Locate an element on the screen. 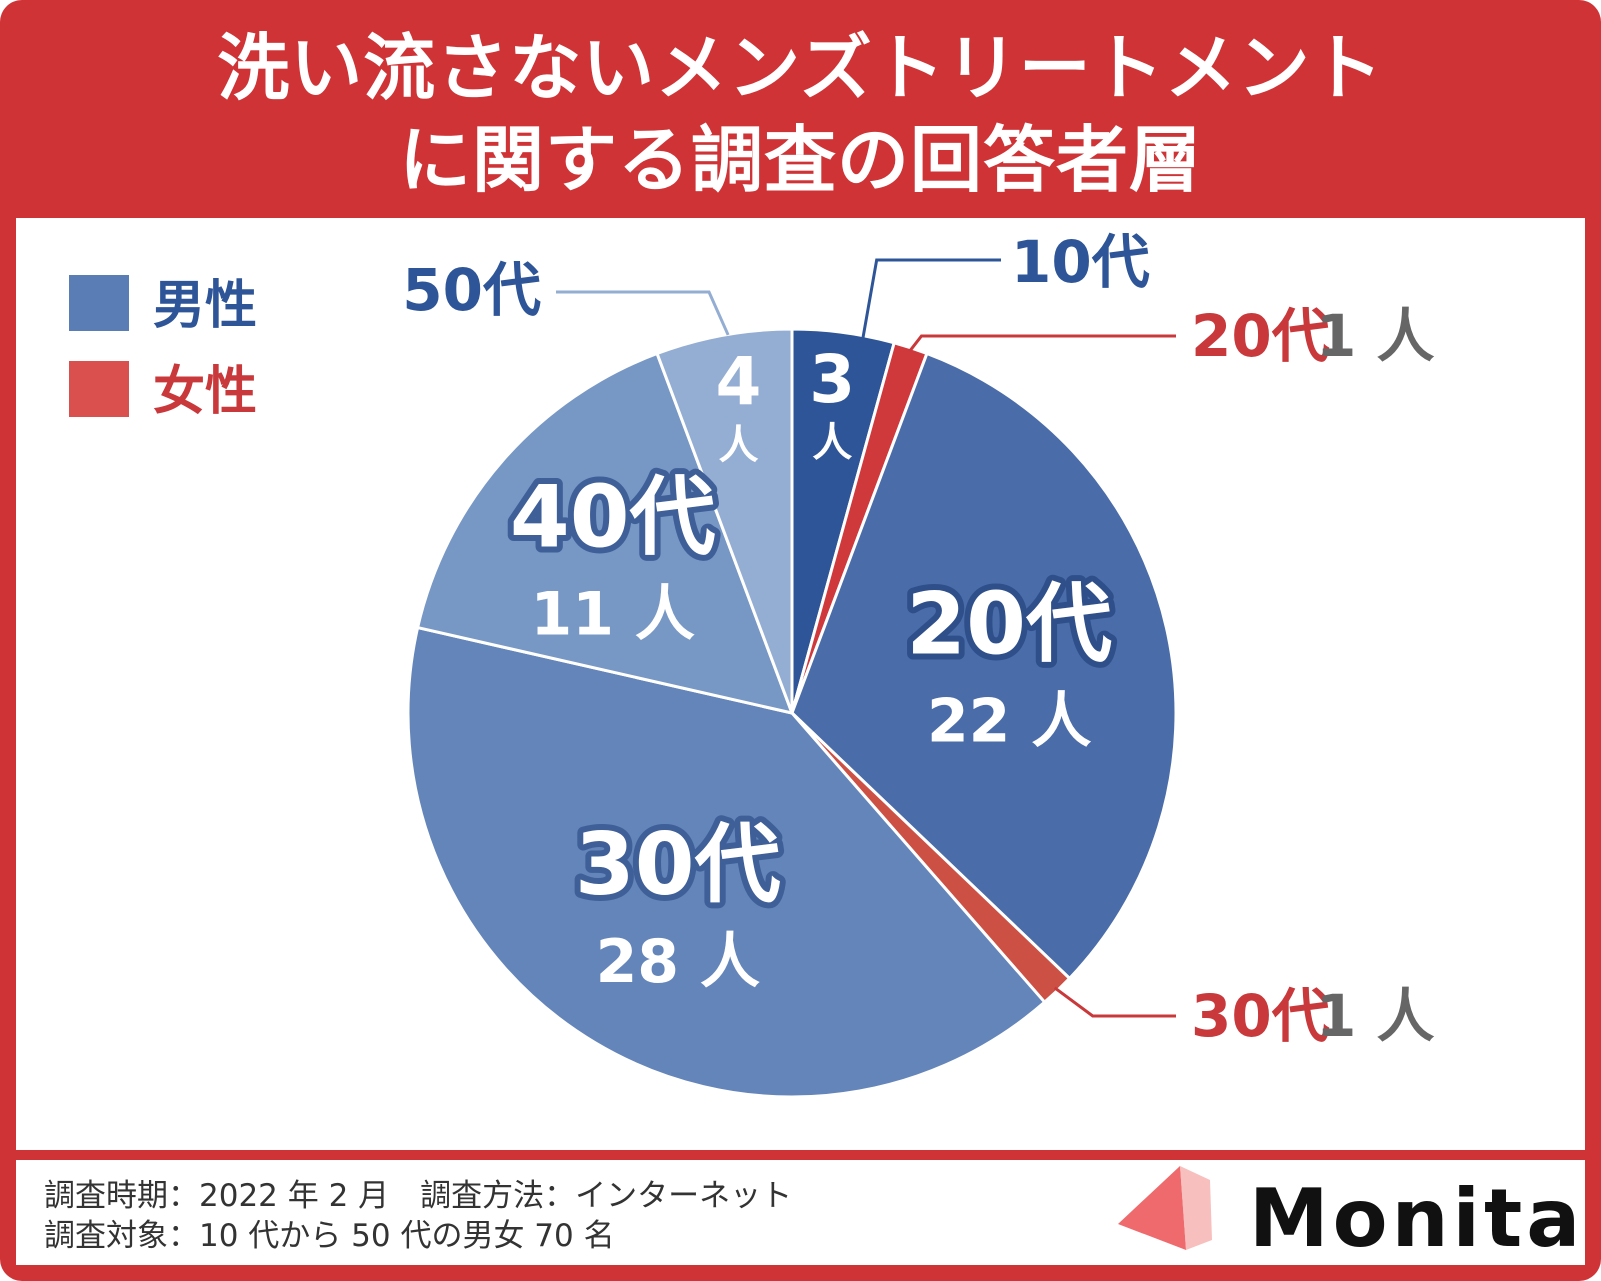 Image resolution: width=1601 pixels, height=1281 pixels. survey-target: 調査対象：10 代から 50 代の男女 70 名 is located at coordinates (329, 1236).